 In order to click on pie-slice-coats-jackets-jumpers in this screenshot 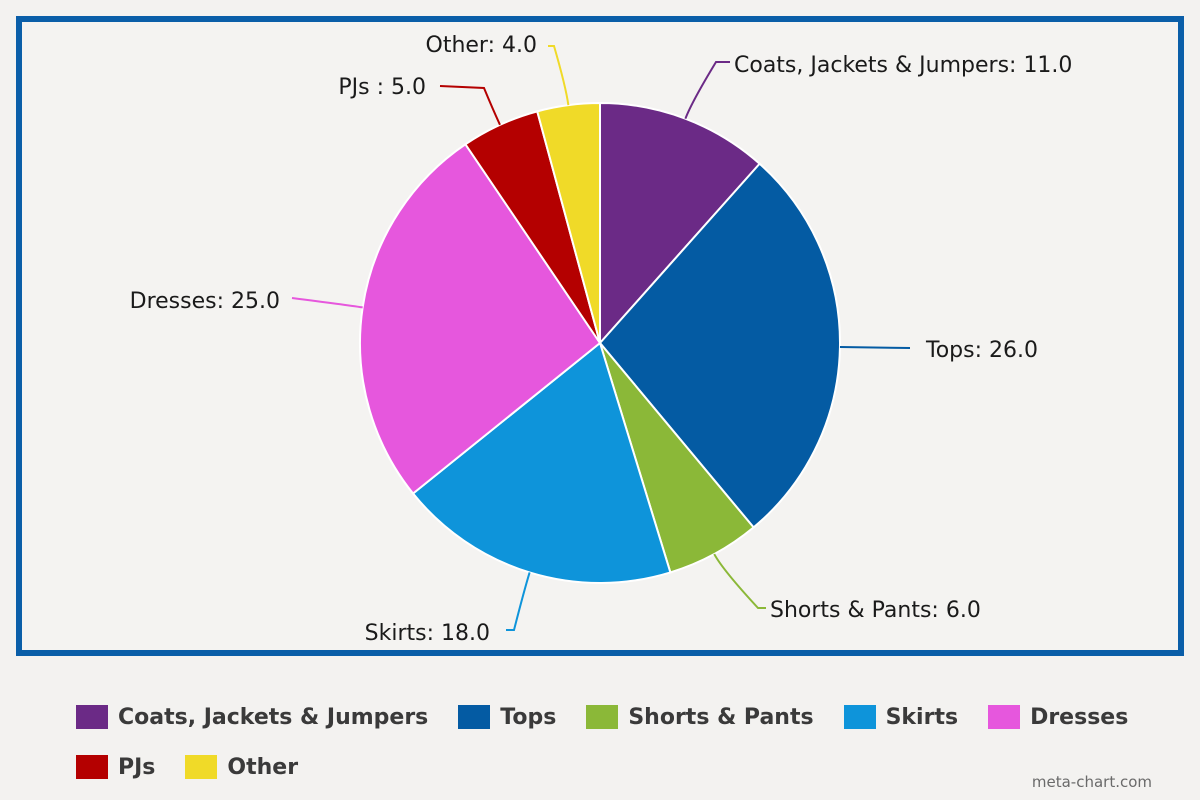, I will do `click(680, 223)`.